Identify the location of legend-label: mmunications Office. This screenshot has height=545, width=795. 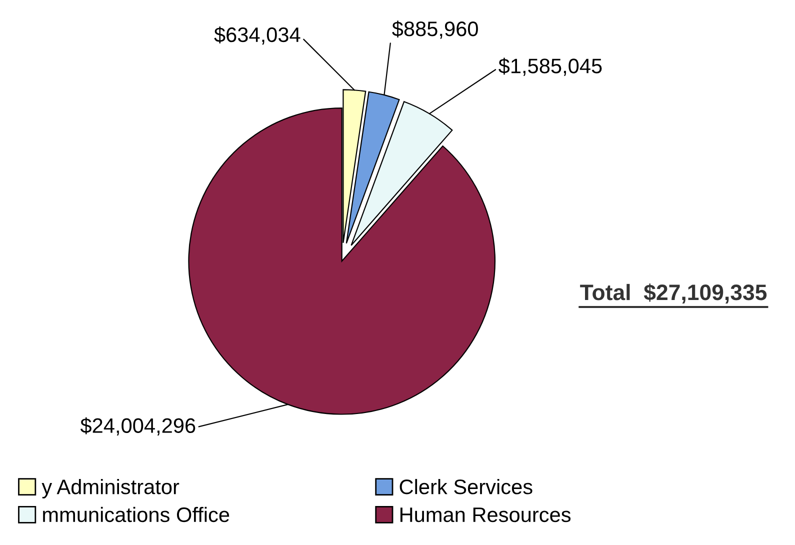
(136, 514).